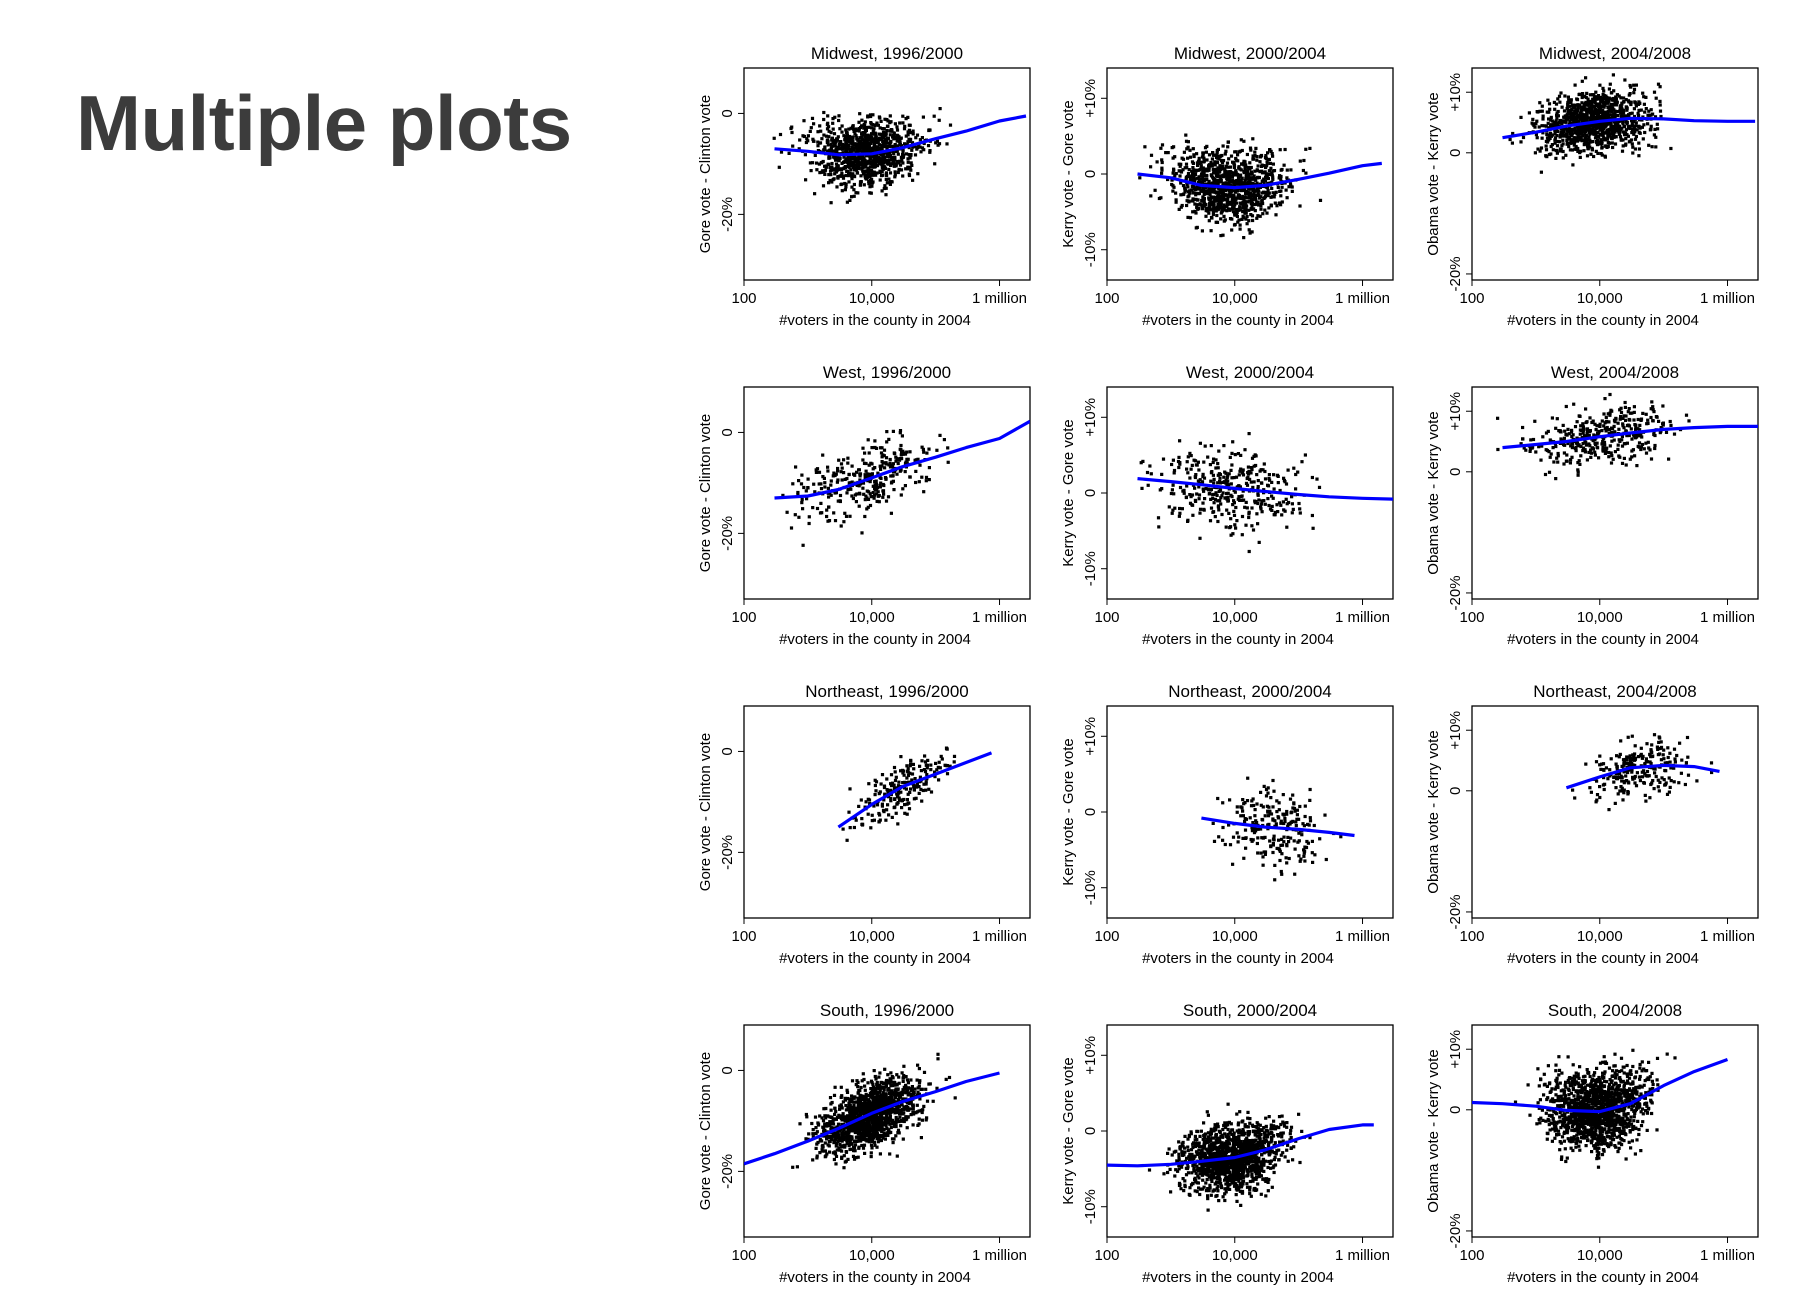 This screenshot has width=1820, height=1290. I want to click on y-axis-label: Obama vote - Kerry vote, so click(1433, 492).